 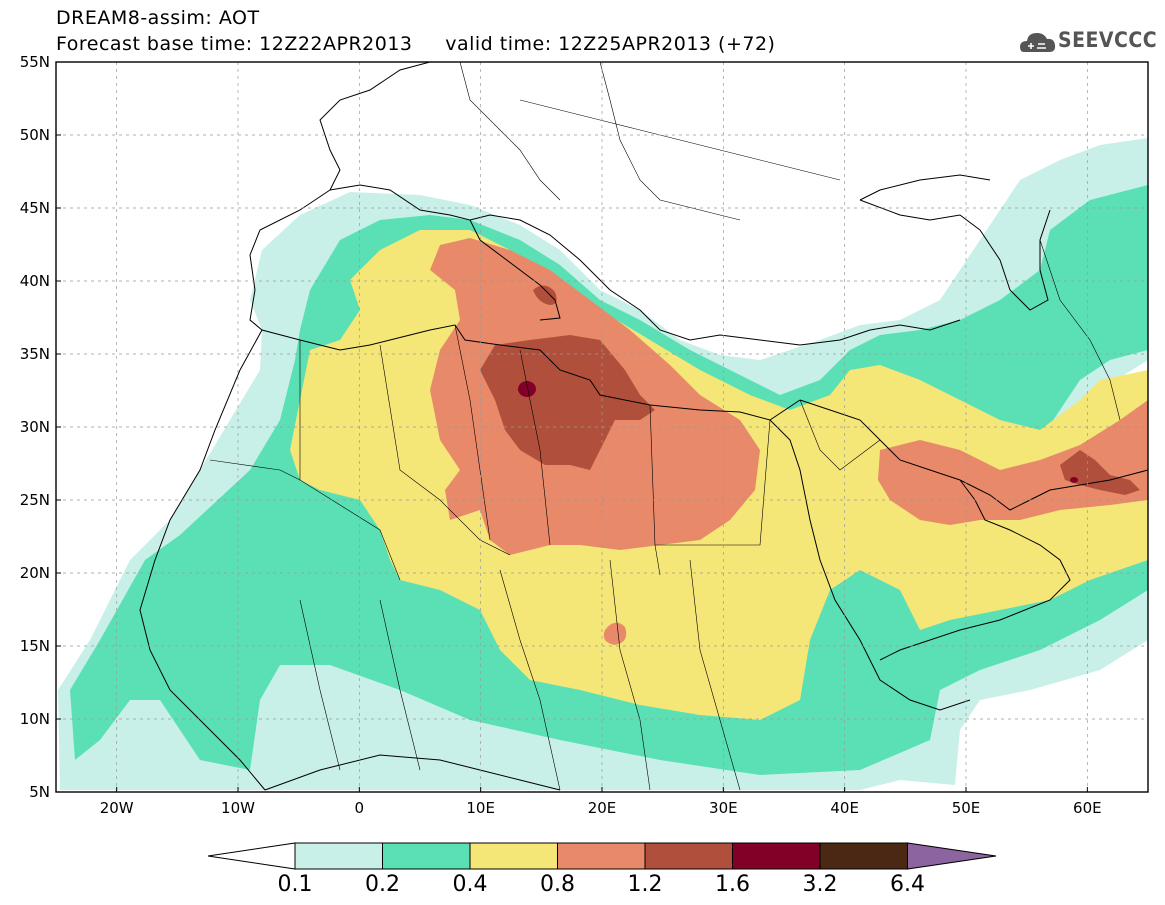 What do you see at coordinates (382, 884) in the screenshot?
I see `colorbar-level-label: 0.2` at bounding box center [382, 884].